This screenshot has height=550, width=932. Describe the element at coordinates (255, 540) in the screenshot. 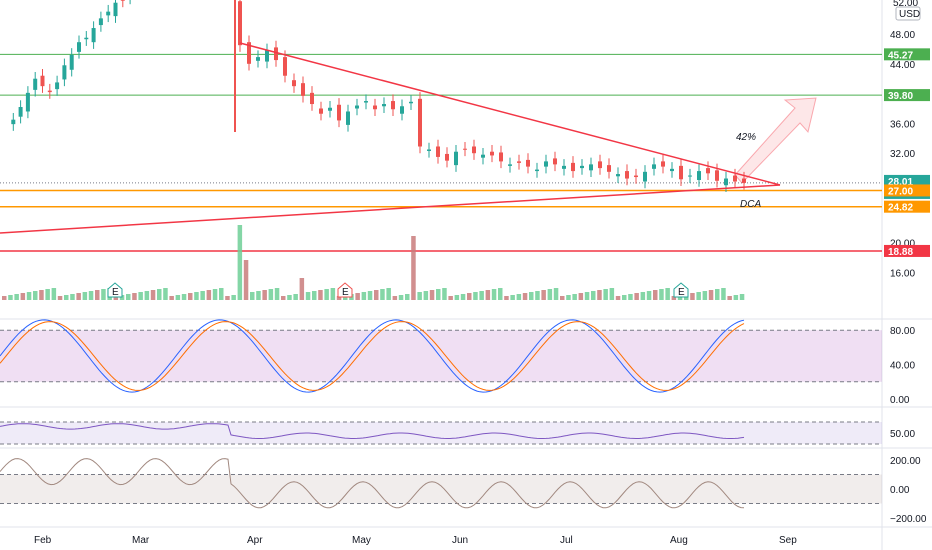

I see `time-tick-label: Apr` at that location.